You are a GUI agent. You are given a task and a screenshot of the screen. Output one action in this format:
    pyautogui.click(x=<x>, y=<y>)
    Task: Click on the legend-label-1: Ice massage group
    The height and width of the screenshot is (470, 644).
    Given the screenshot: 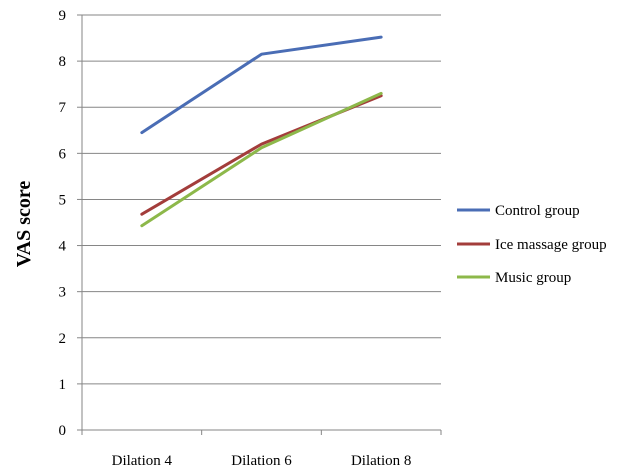 What is the action you would take?
    pyautogui.click(x=551, y=245)
    